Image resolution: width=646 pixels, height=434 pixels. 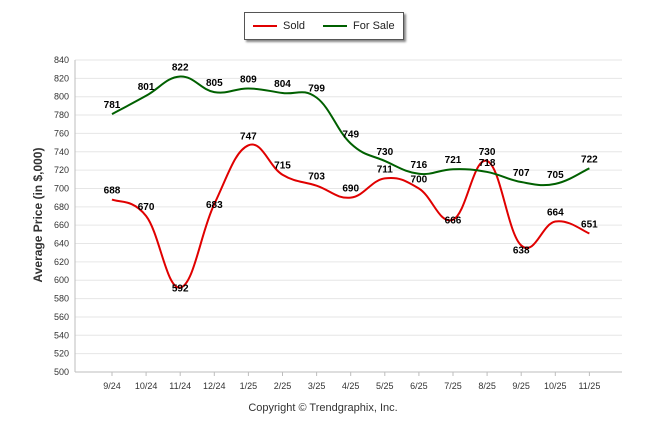 I want to click on data-label-for-sale-10: 721, so click(x=453, y=160).